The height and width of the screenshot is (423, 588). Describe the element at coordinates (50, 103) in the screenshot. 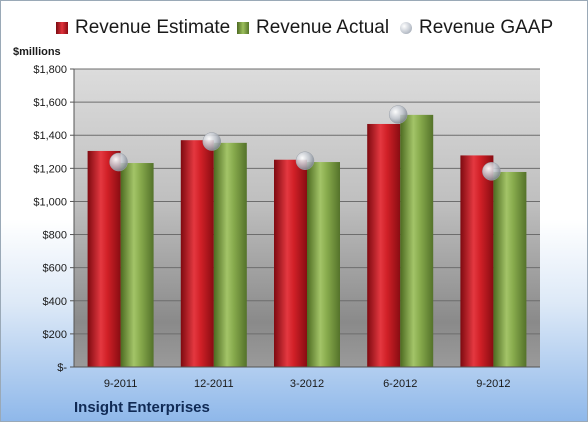

I see `y-tick-label: $1,600` at that location.